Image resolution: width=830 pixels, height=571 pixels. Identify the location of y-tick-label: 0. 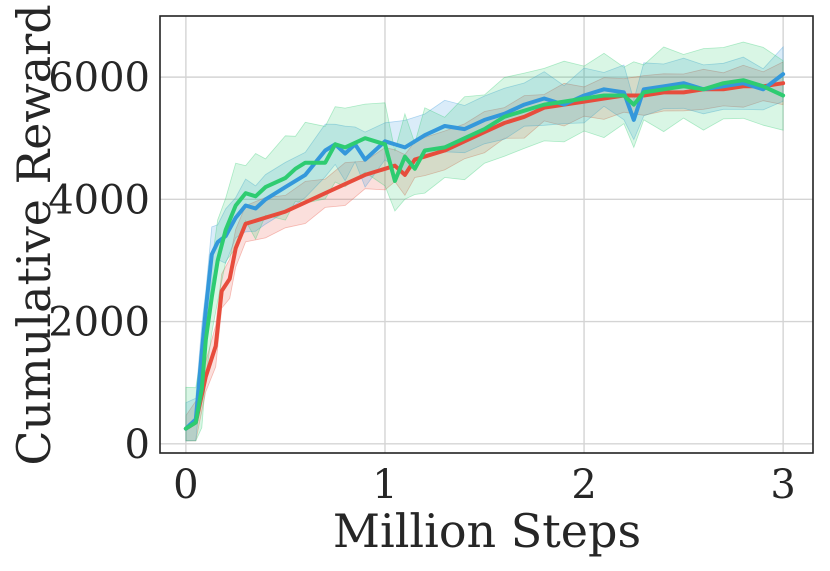
(137, 445).